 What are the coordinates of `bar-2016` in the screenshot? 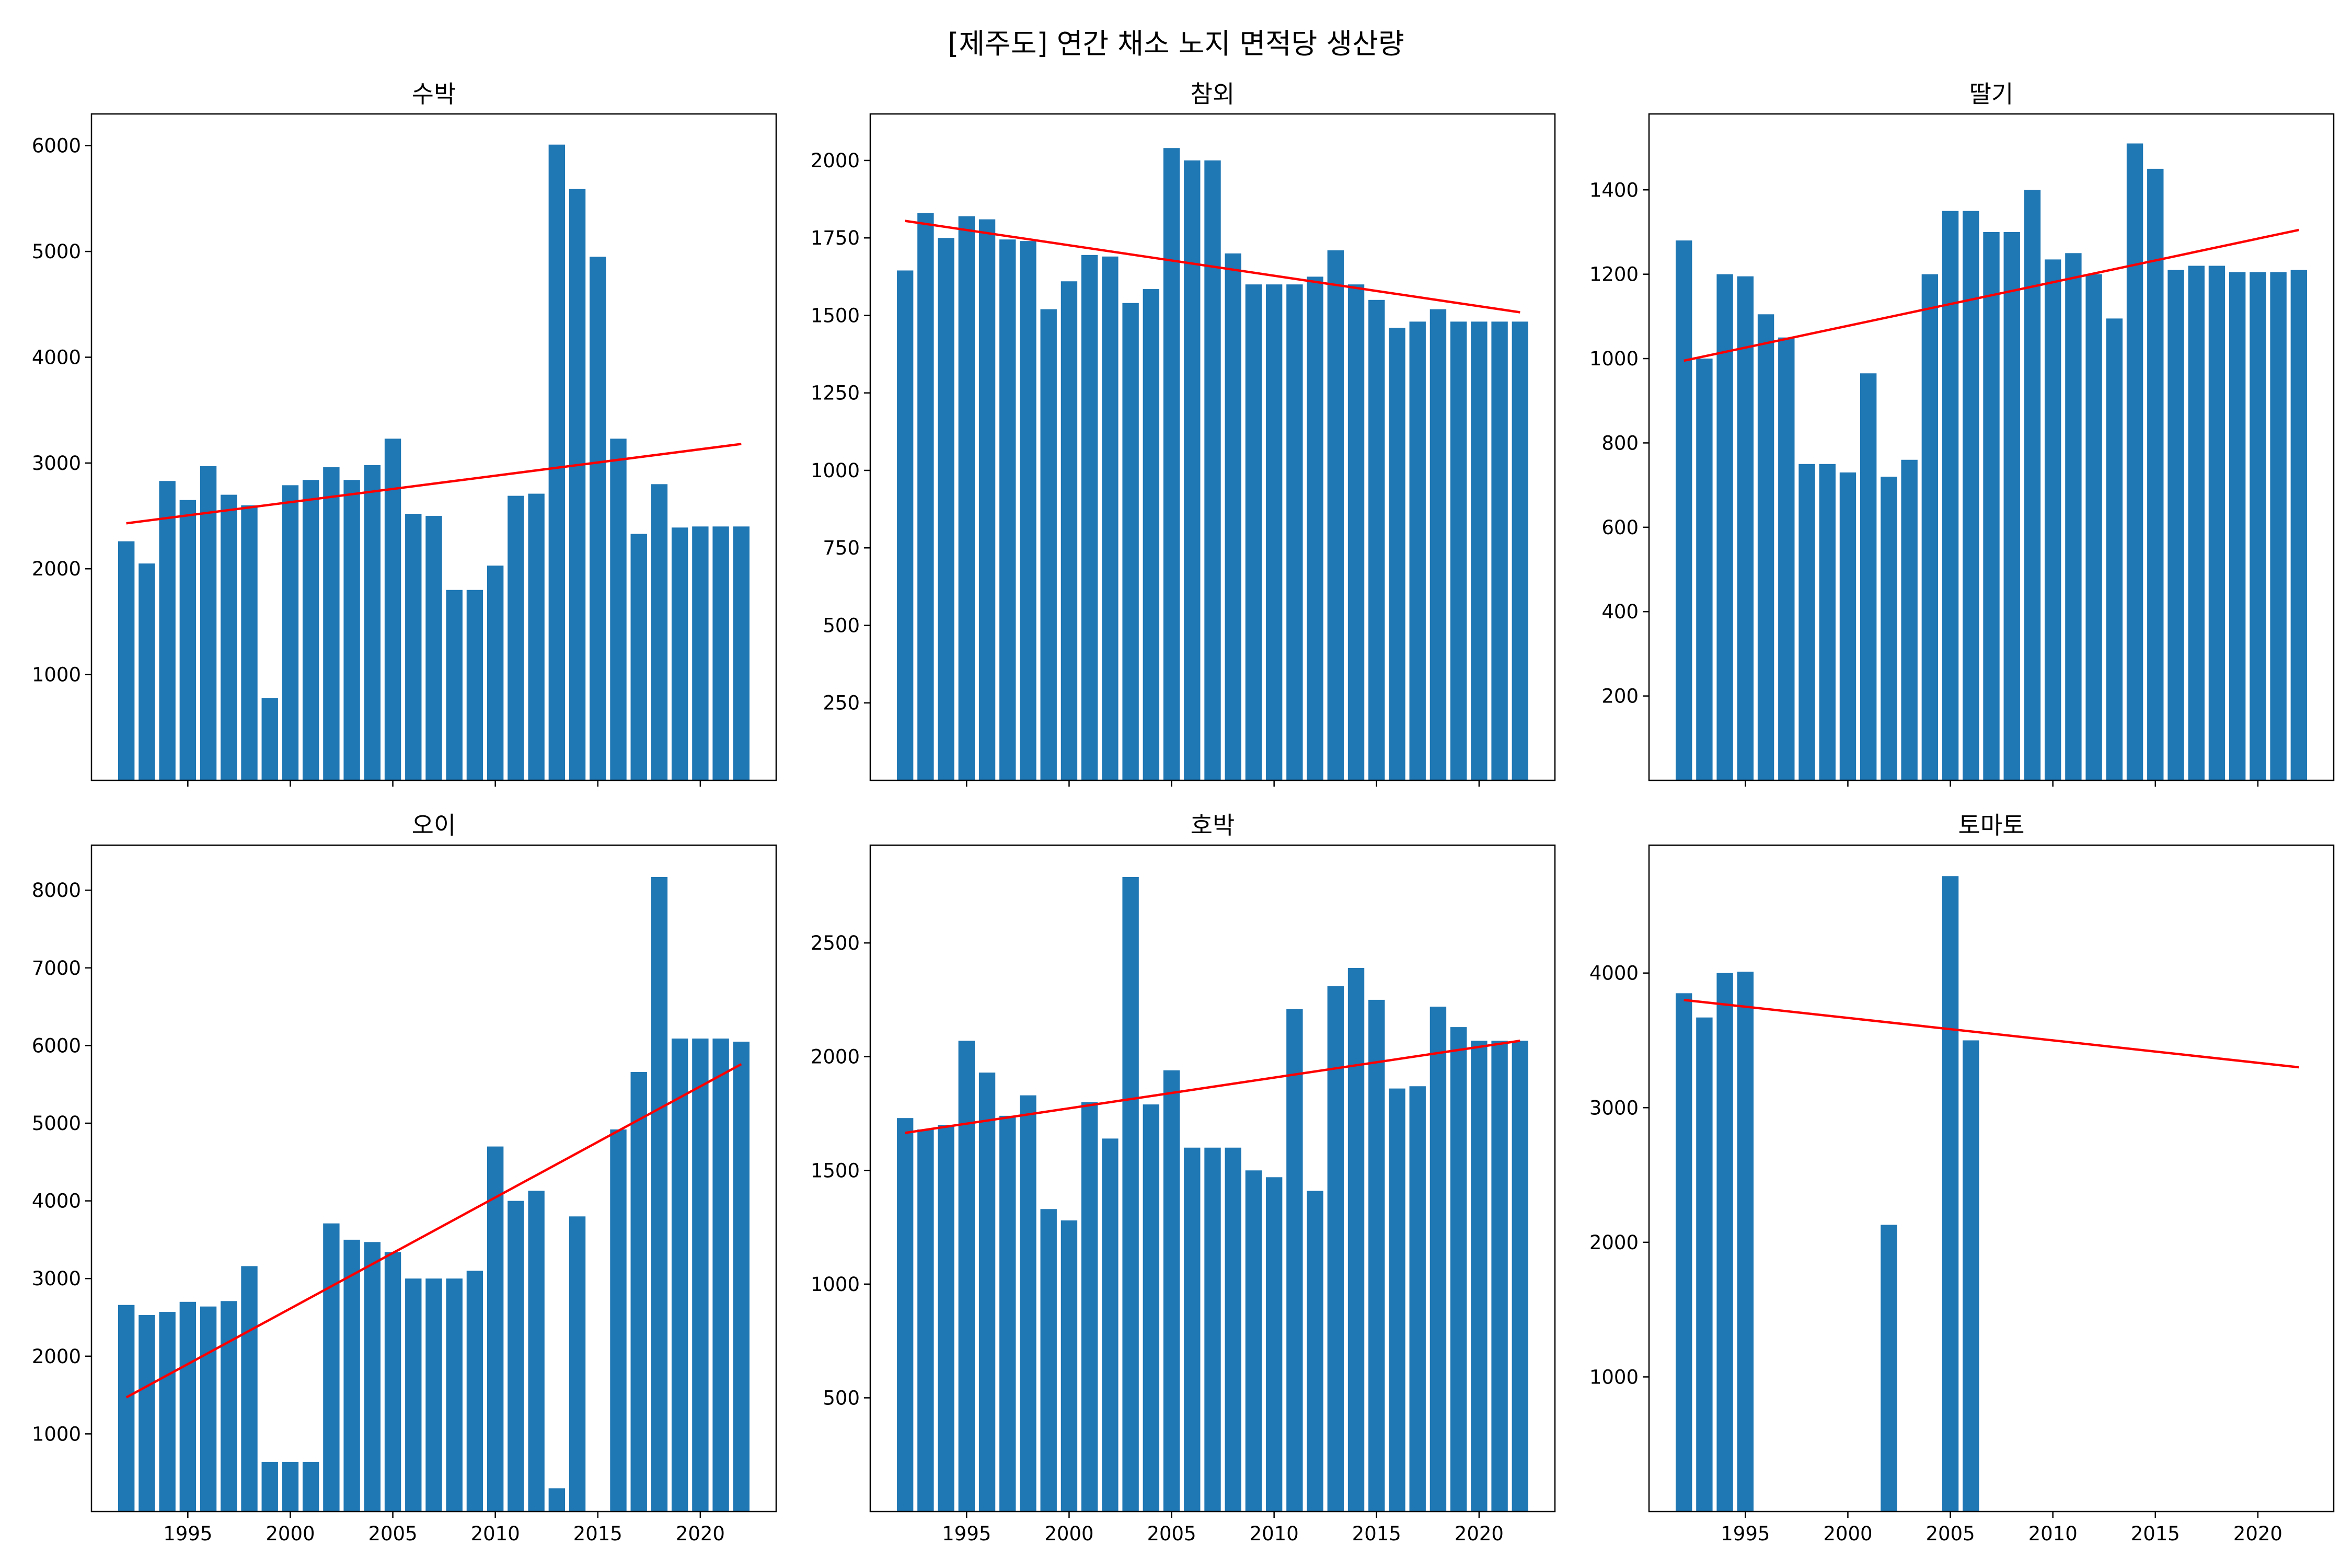 It's located at (2175, 525).